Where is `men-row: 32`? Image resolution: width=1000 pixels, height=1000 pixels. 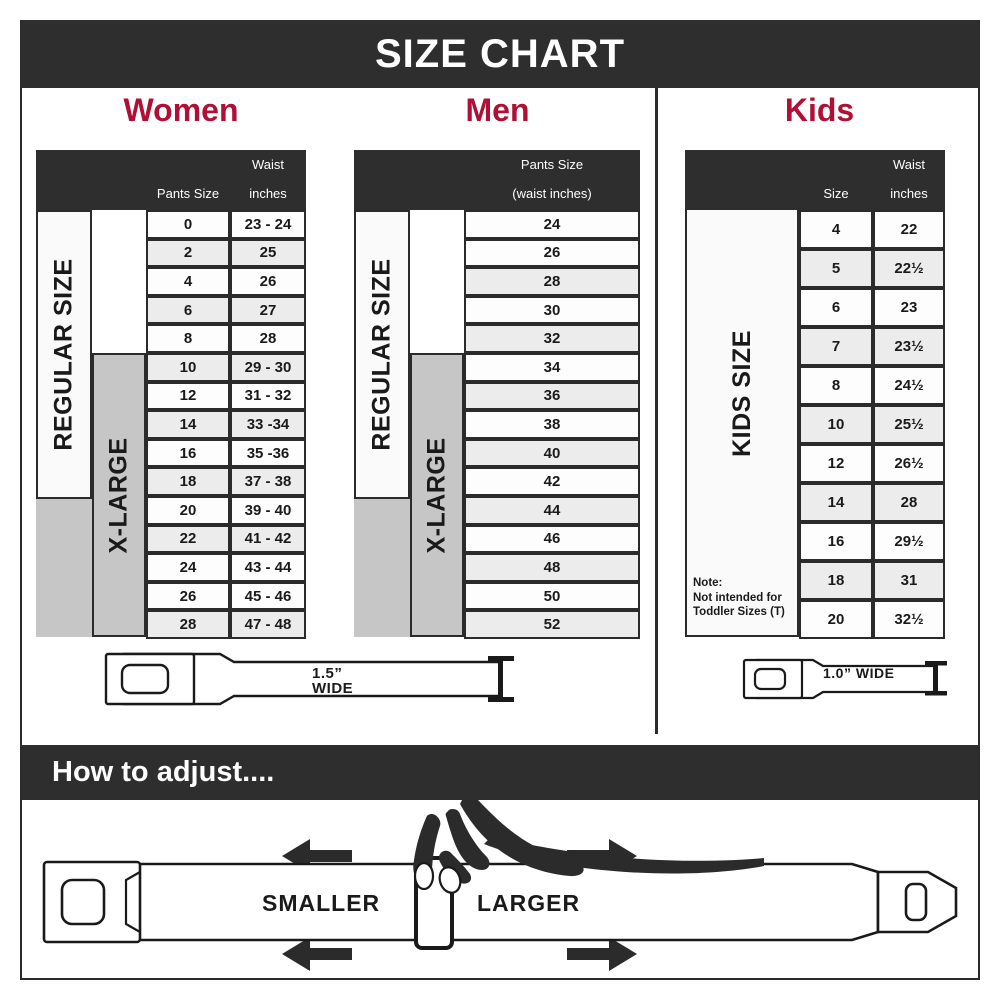 men-row: 32 is located at coordinates (552, 338).